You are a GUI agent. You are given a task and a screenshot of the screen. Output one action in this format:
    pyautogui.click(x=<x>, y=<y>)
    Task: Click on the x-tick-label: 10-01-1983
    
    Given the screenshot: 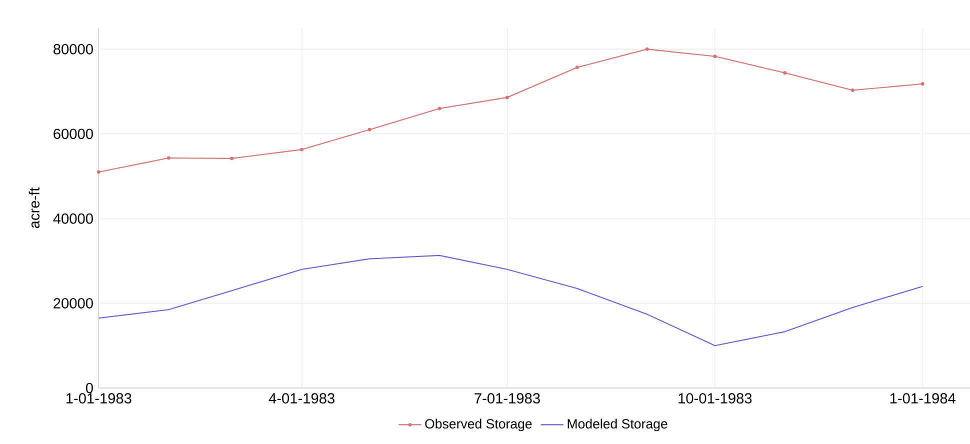 What is the action you would take?
    pyautogui.click(x=715, y=398)
    